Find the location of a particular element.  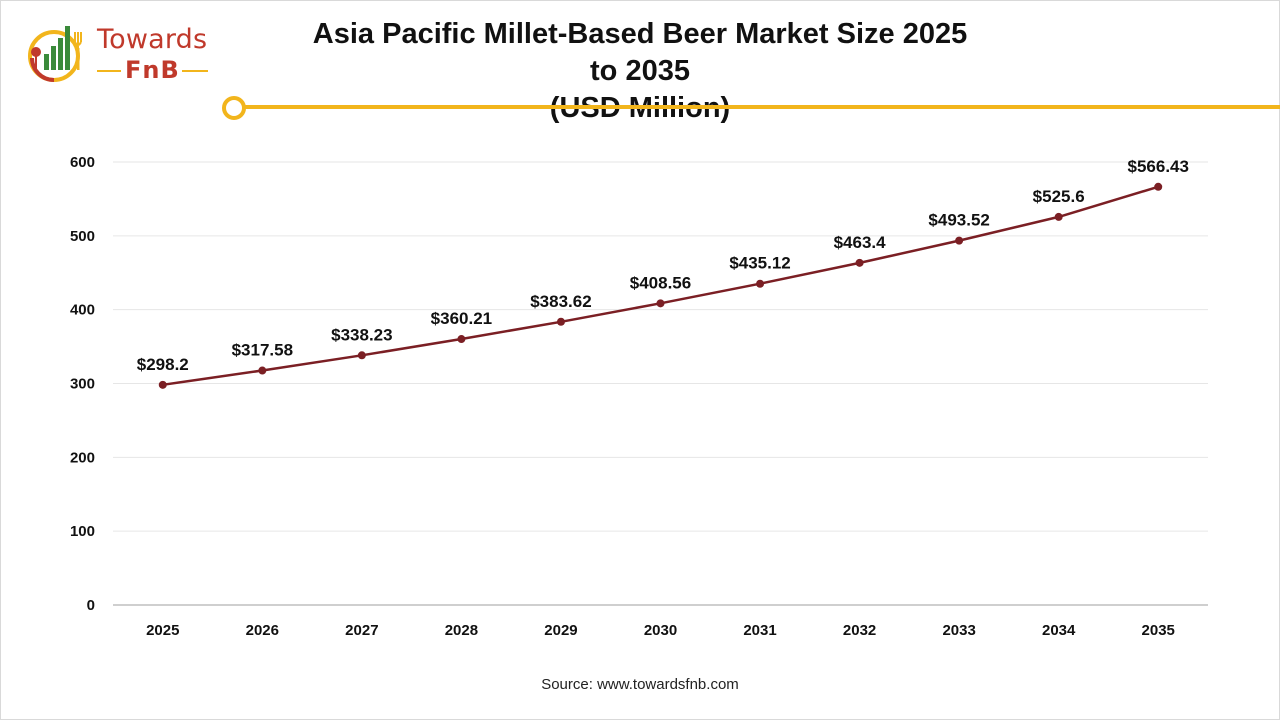

decorative-ring-icon is located at coordinates (234, 108).